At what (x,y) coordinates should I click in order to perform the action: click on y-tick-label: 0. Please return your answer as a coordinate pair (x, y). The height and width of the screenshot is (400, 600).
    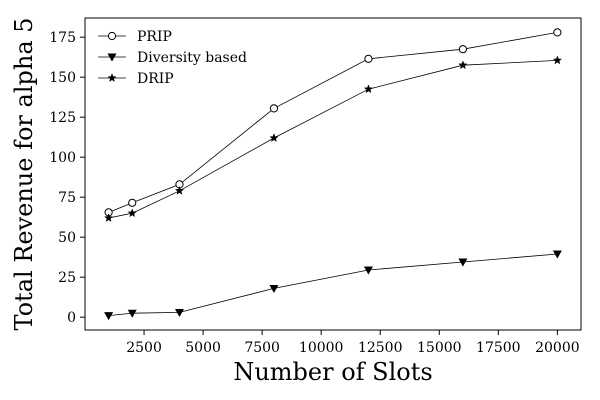
    Looking at the image, I should click on (71, 318).